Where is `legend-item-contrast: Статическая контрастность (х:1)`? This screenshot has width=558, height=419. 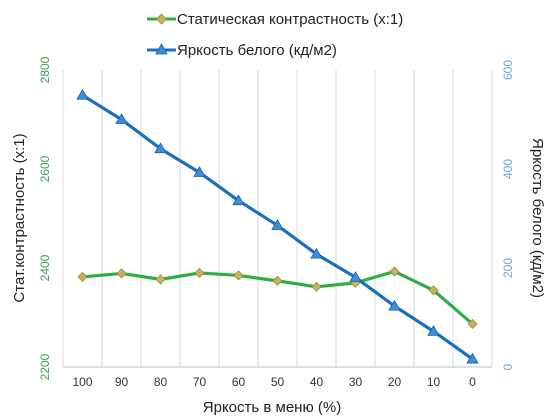 legend-item-contrast: Статическая контрастность (х:1) is located at coordinates (275, 19).